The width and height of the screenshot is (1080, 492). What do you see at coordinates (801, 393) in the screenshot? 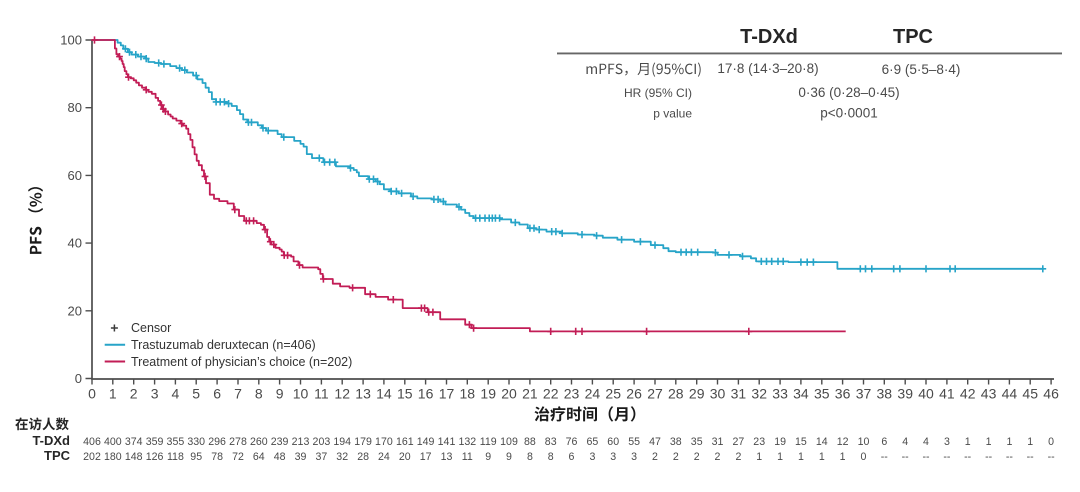
I see `svg-text: 34` at bounding box center [801, 393].